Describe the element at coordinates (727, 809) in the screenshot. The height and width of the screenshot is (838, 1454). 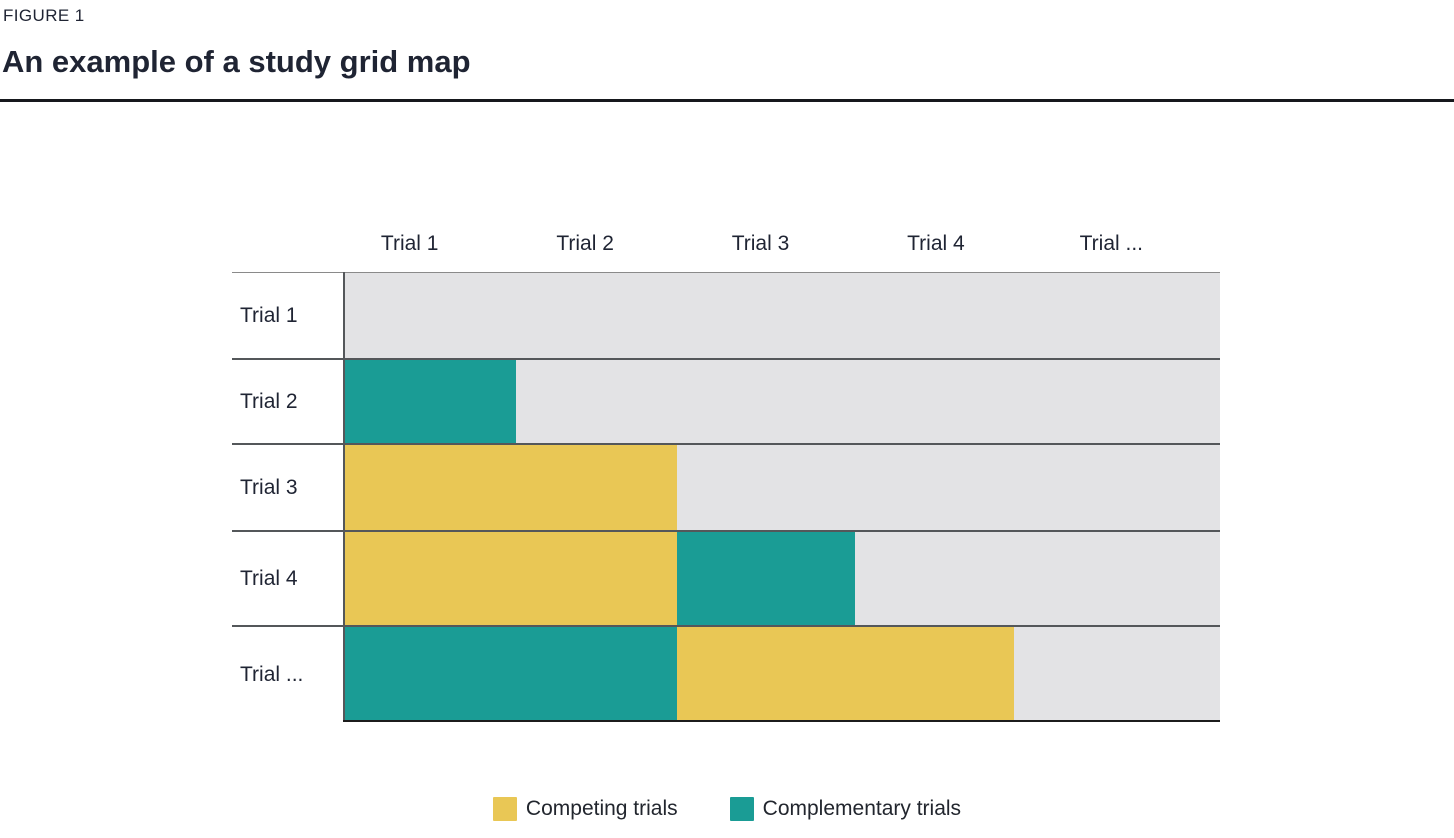
I see `legend: Competing trials Complementary trials` at that location.